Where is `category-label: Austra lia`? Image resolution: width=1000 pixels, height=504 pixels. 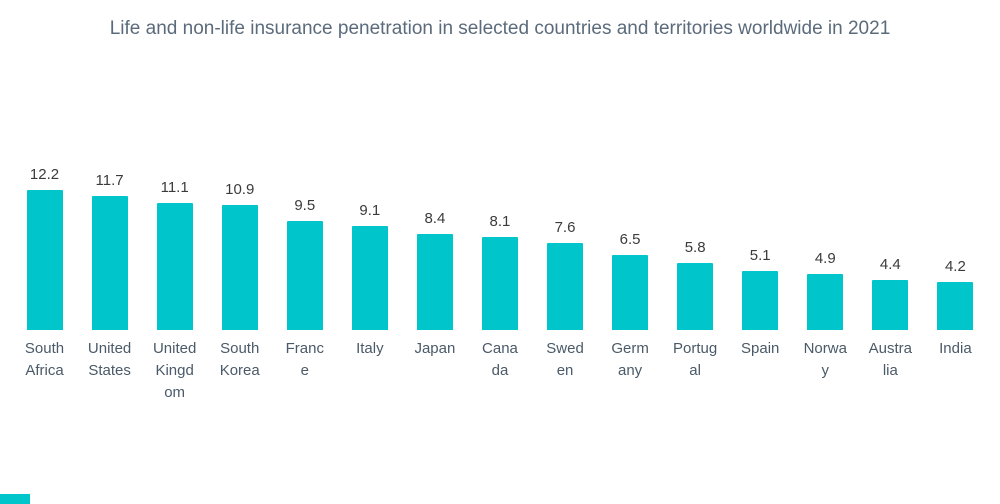
category-label: Austra lia is located at coordinates (890, 359).